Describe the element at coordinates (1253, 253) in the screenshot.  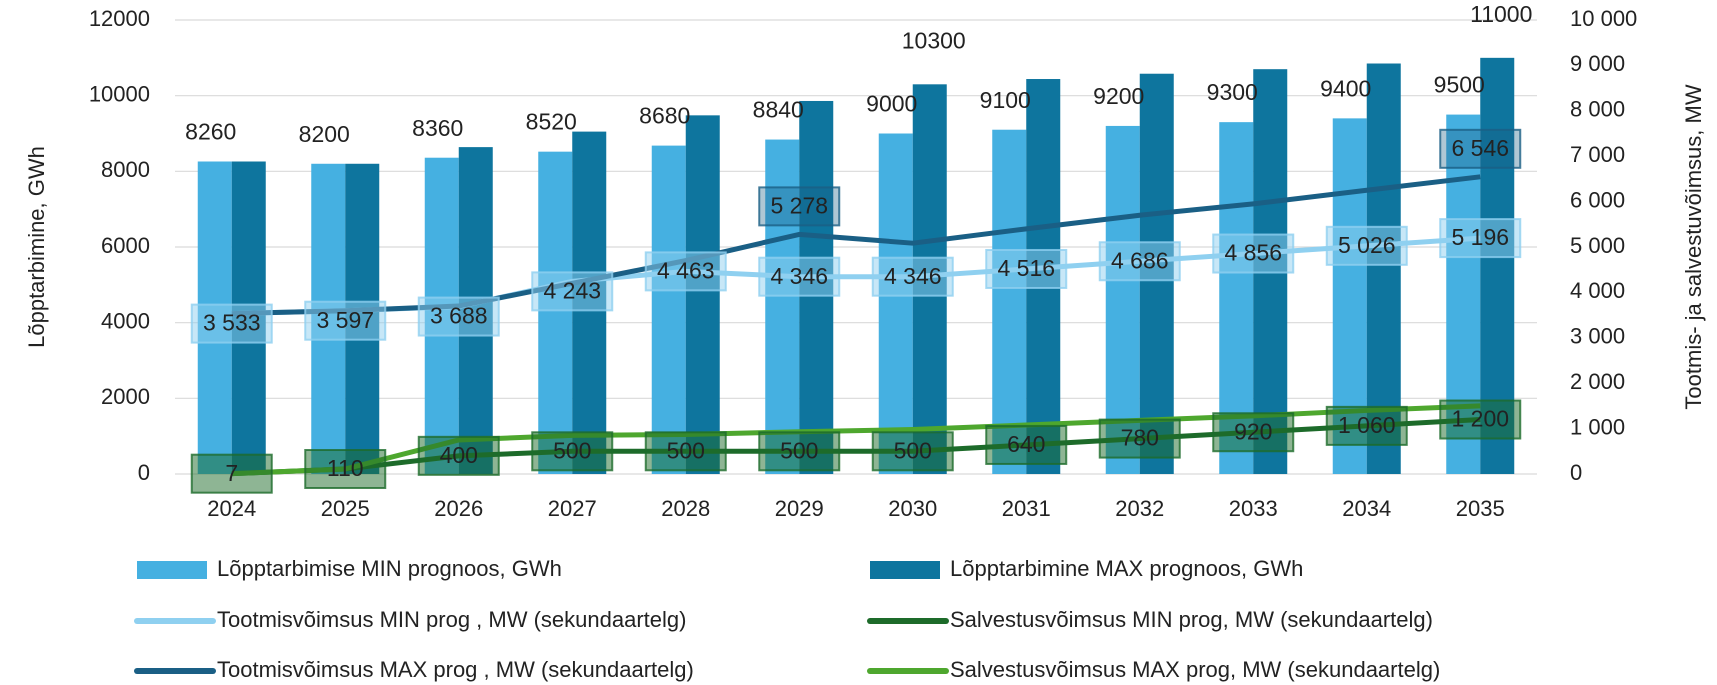
I see `line-value-text: 4 856` at that location.